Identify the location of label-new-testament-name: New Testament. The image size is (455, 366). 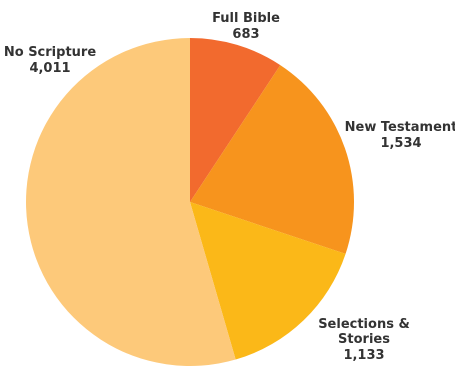
(400, 127).